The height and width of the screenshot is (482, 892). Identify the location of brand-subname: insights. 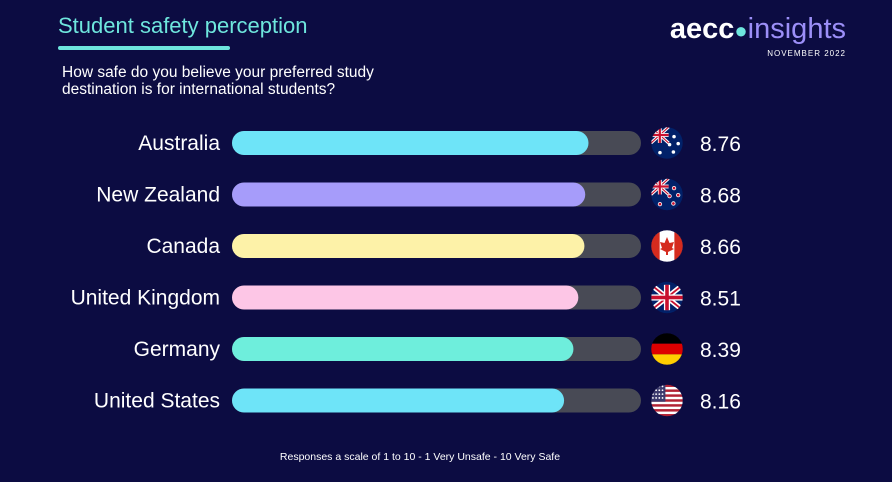
(796, 29).